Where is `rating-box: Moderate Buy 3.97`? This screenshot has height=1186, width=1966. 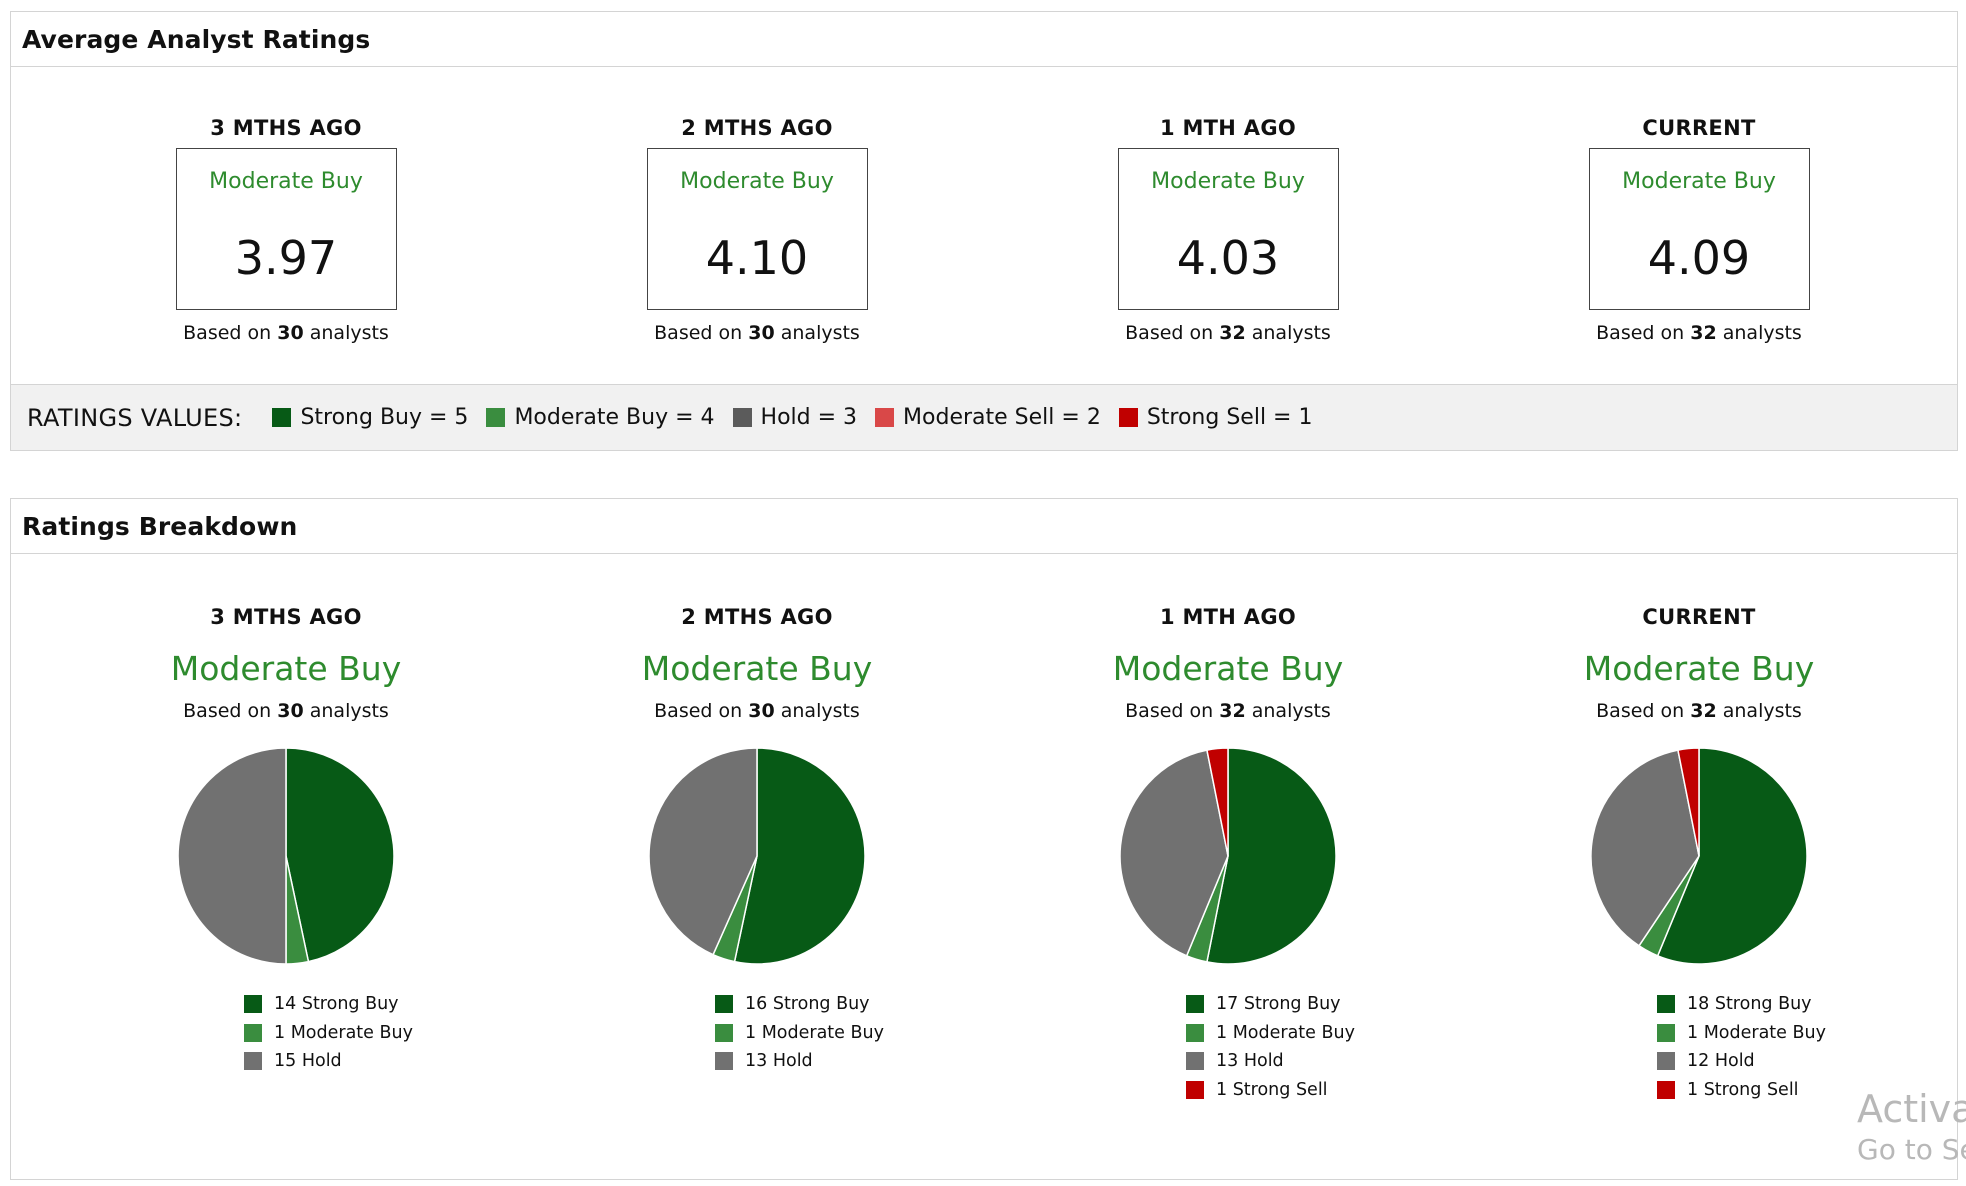
rating-box: Moderate Buy 3.97 is located at coordinates (286, 229).